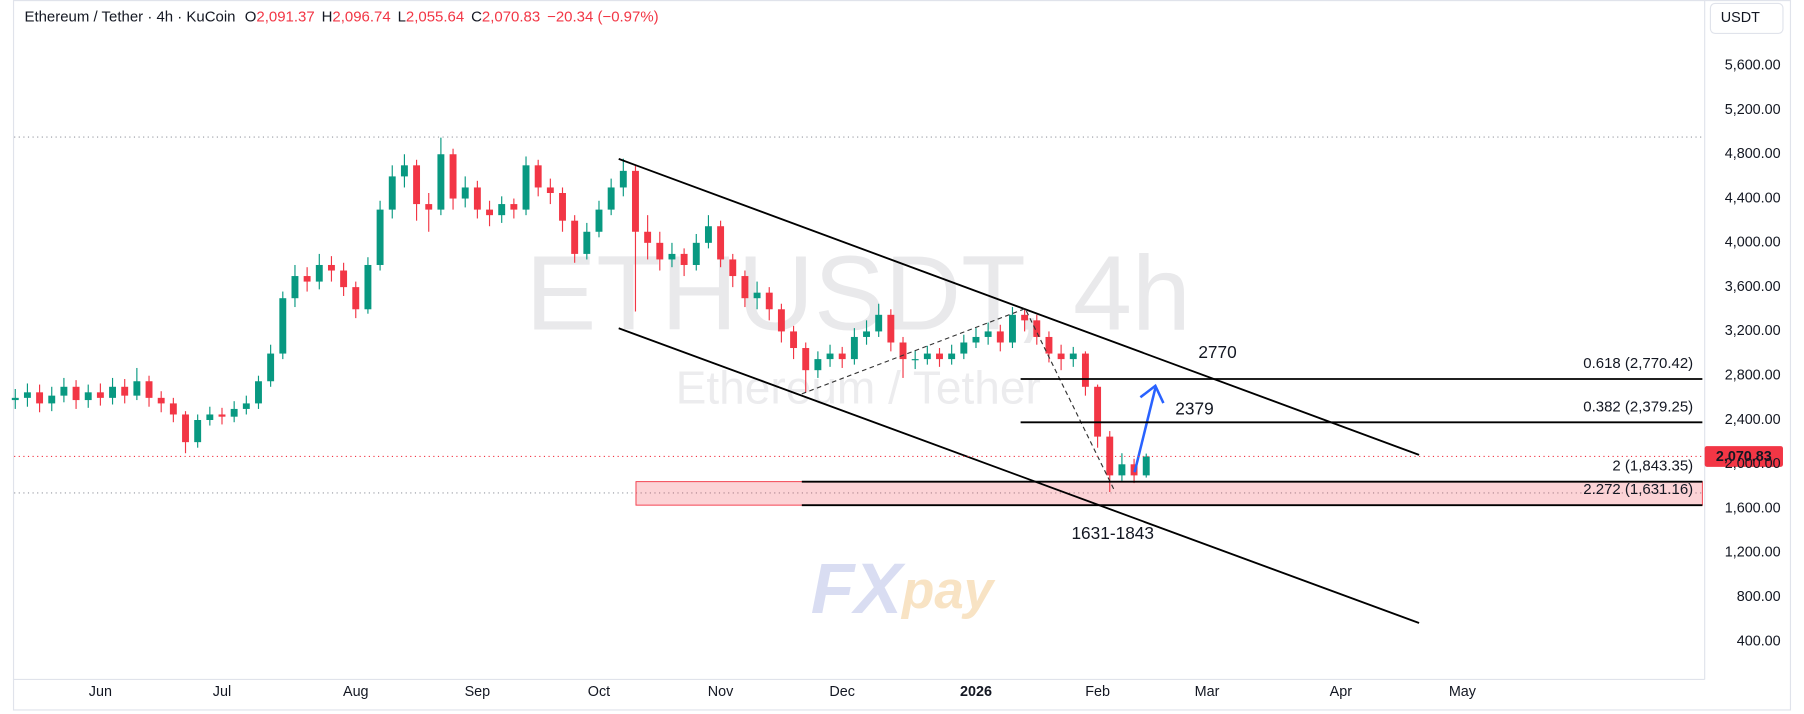 Image resolution: width=1804 pixels, height=714 pixels. I want to click on last-price-tag, so click(1743, 456).